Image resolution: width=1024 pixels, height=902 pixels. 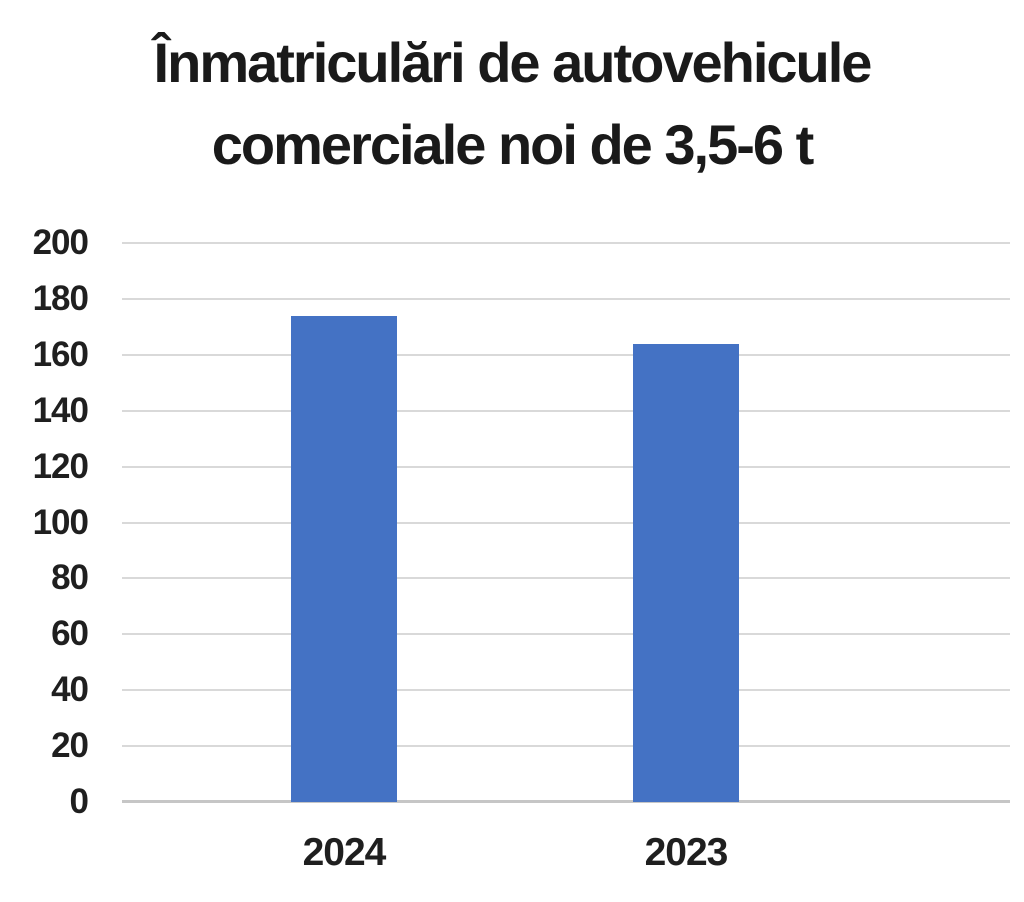 What do you see at coordinates (344, 852) in the screenshot?
I see `x-category-label-2024: 2024` at bounding box center [344, 852].